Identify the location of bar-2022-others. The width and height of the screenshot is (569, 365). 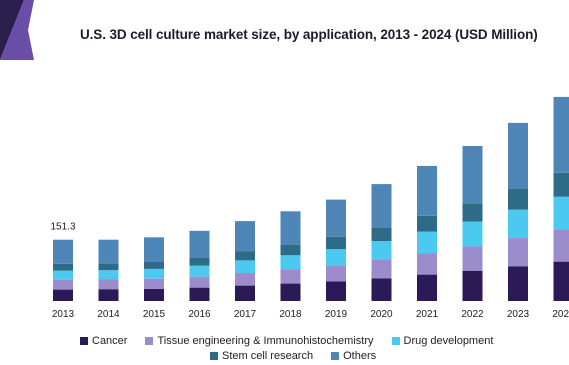
(472, 175).